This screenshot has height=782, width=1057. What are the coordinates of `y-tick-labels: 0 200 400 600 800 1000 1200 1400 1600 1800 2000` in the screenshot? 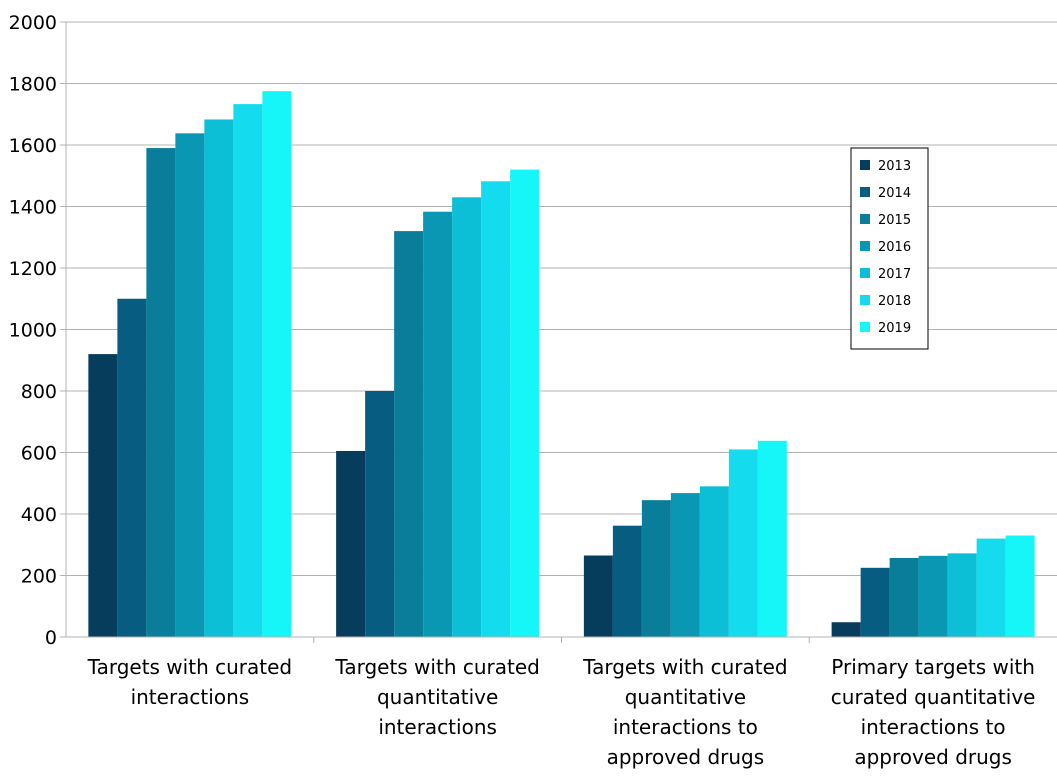 It's located at (33, 330).